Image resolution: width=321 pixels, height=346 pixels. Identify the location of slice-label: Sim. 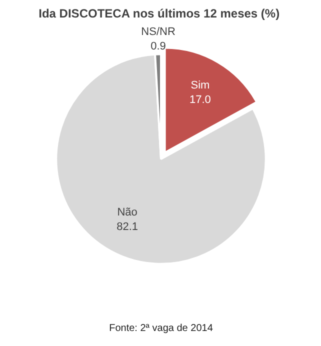
(200, 85).